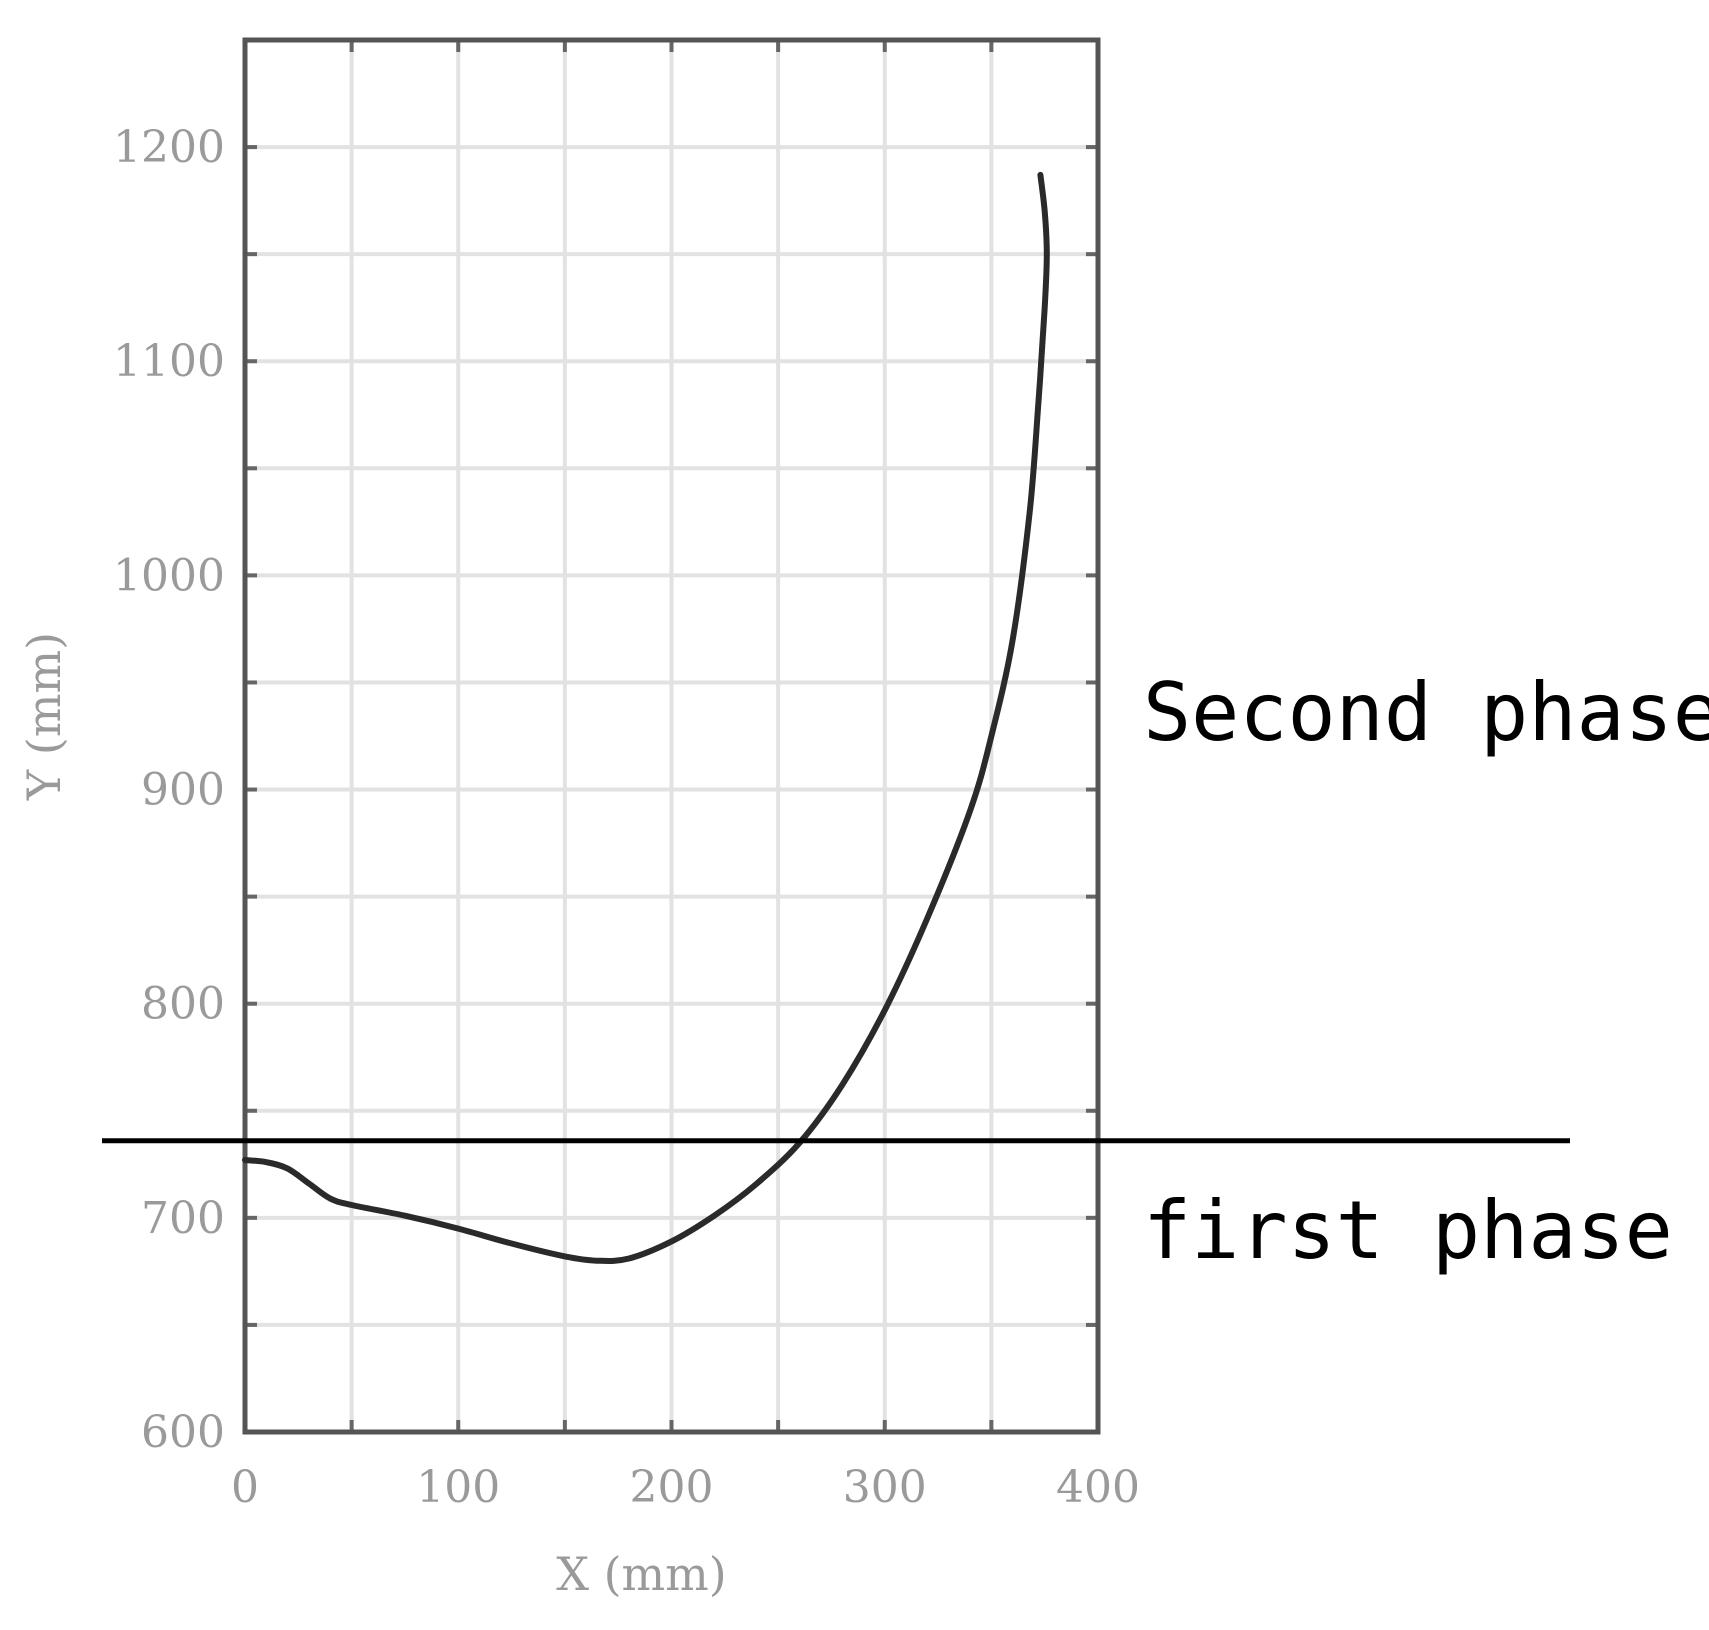 The width and height of the screenshot is (1709, 1630). Describe the element at coordinates (183, 1004) in the screenshot. I see `y-tick-label: 800` at that location.